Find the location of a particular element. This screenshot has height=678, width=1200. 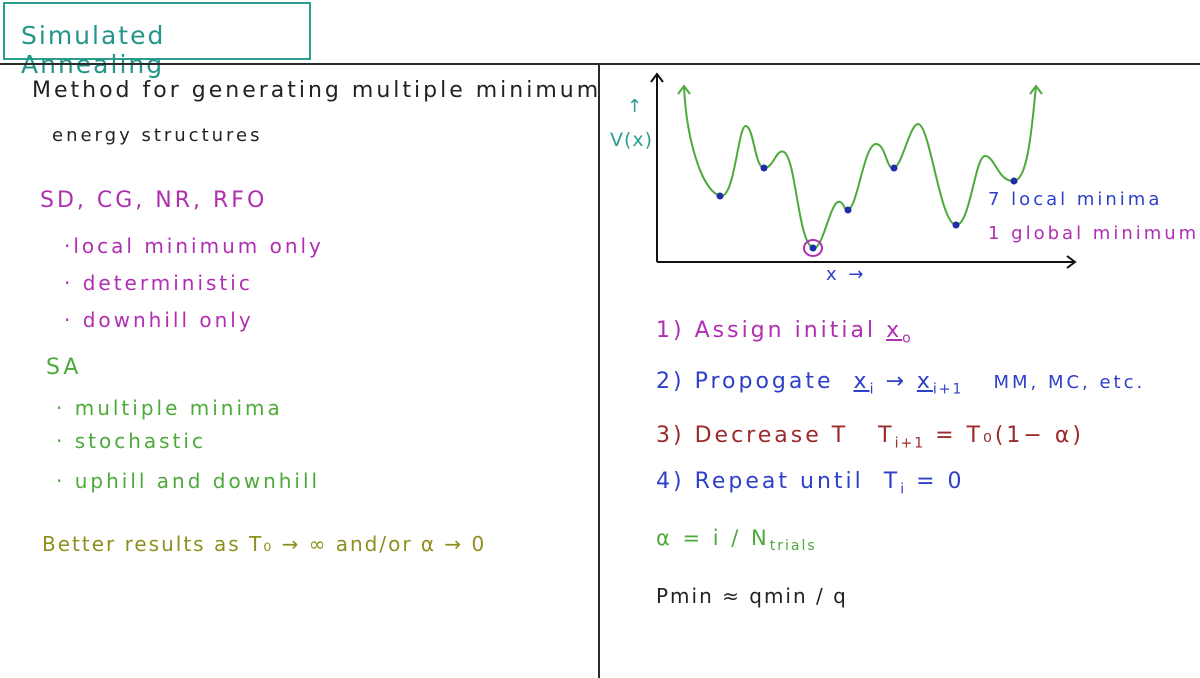

global-minimum-circle is located at coordinates (813, 248).